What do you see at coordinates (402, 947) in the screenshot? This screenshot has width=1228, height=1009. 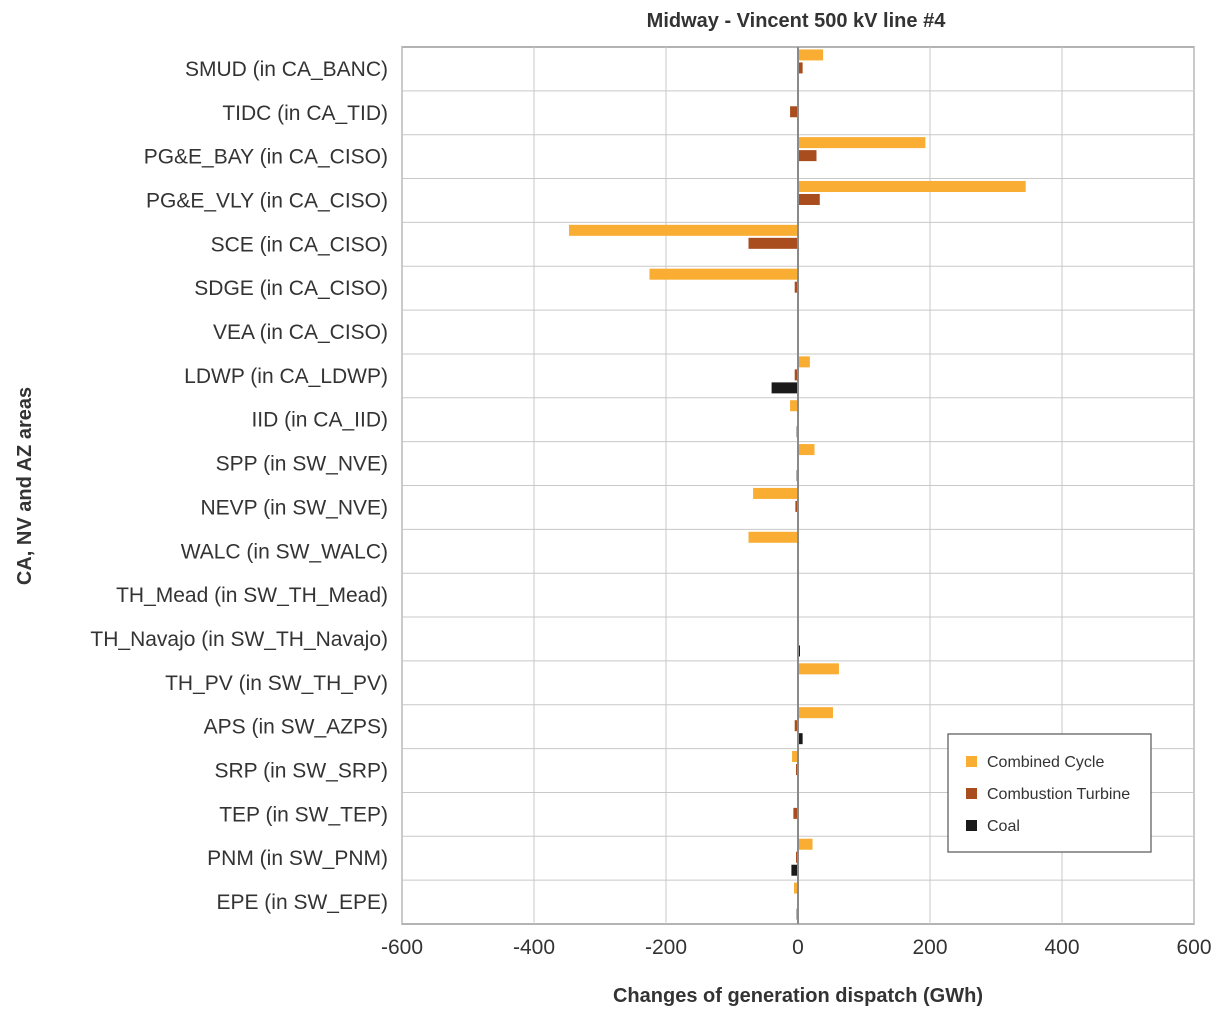 I see `x-tick-label: -600` at bounding box center [402, 947].